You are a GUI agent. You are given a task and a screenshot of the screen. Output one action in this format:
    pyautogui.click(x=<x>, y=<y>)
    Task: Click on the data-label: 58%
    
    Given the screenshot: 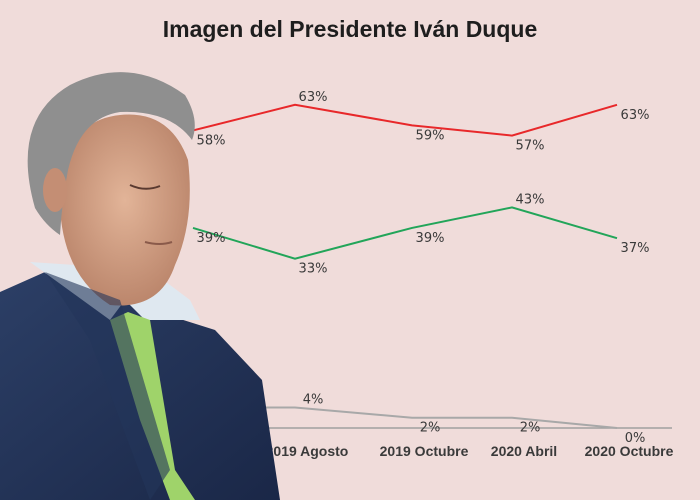 What is the action you would take?
    pyautogui.click(x=211, y=140)
    